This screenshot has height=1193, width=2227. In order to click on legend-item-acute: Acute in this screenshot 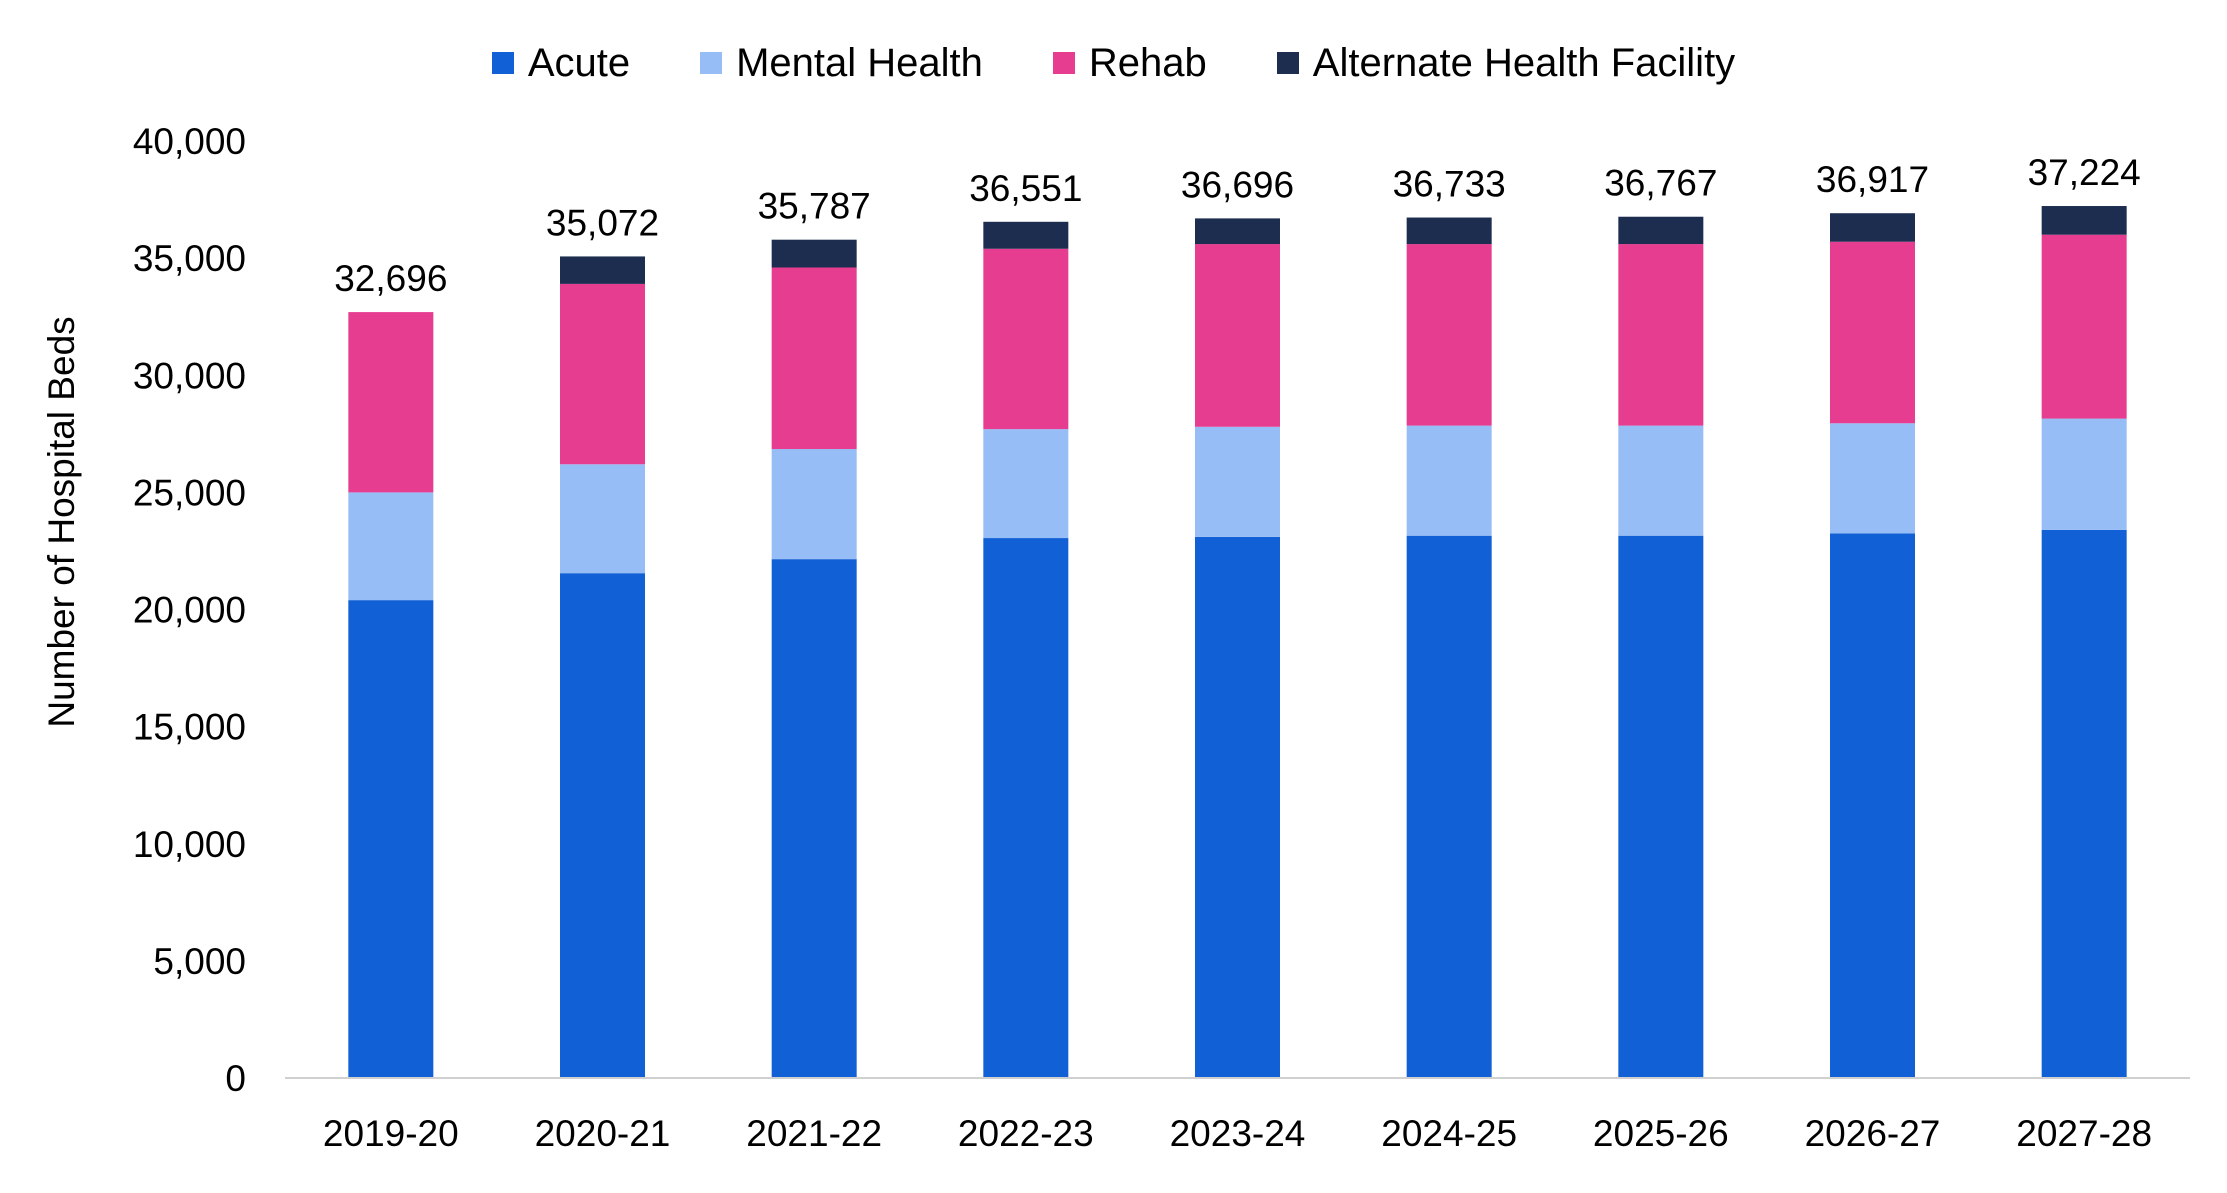, I will do `click(561, 63)`.